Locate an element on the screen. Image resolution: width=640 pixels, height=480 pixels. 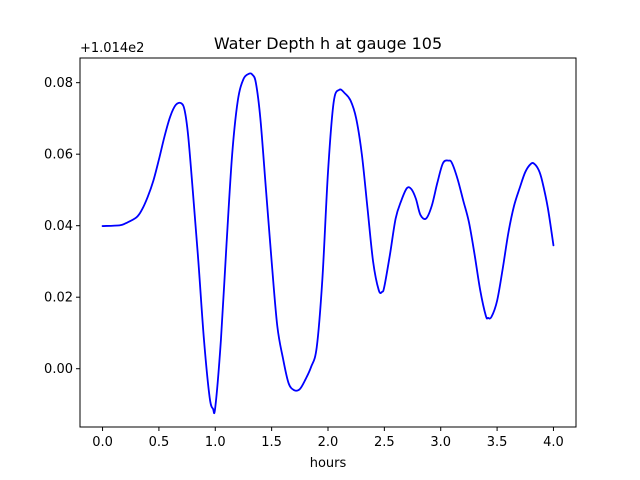
x-axis-label: hours is located at coordinates (328, 463).